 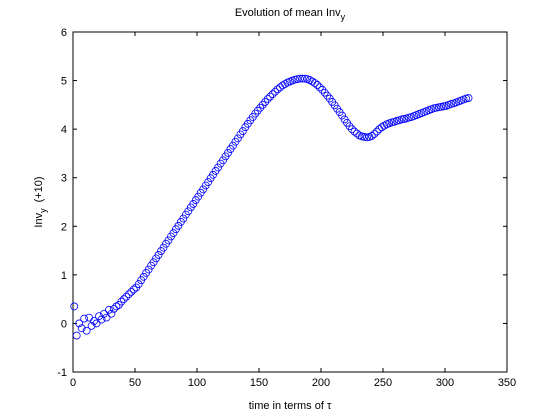 I want to click on x-tick-label: 350, so click(x=507, y=383).